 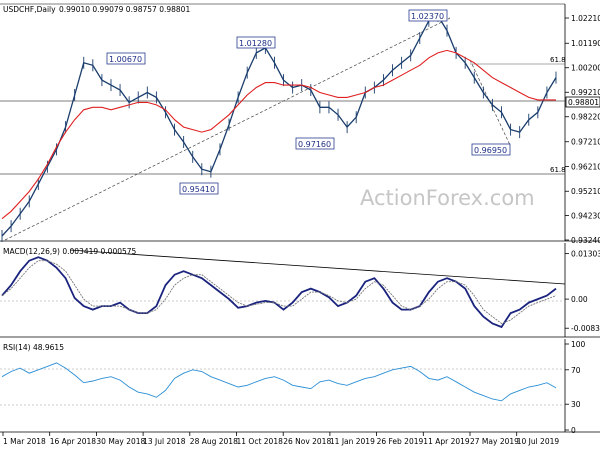 What do you see at coordinates (73, 441) in the screenshot?
I see `x-tick-label: 16 Apr 2018` at bounding box center [73, 441].